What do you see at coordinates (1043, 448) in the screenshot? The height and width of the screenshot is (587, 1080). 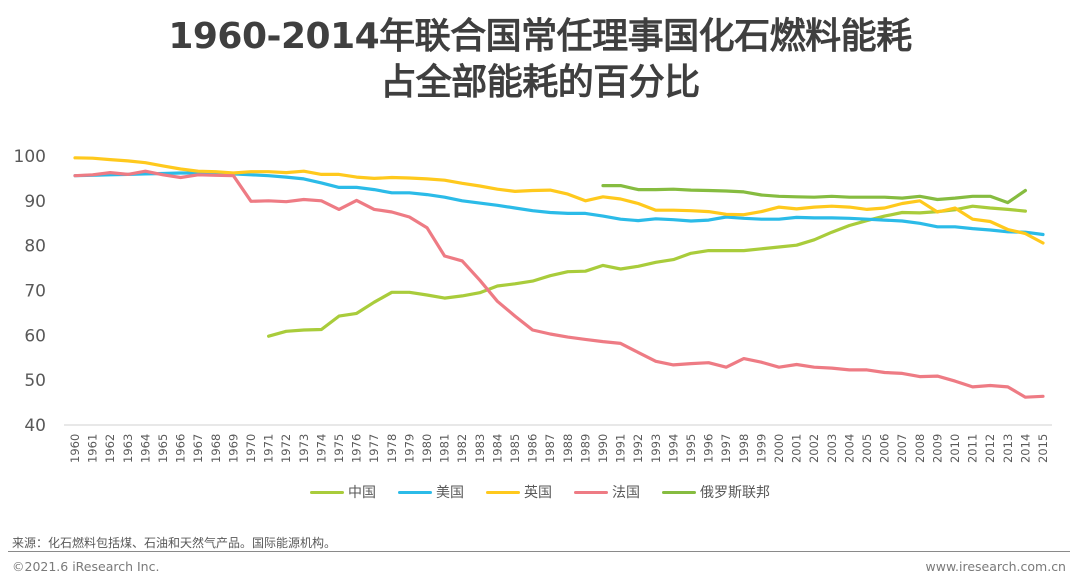 I see `x-tick-label: 2015` at bounding box center [1043, 448].